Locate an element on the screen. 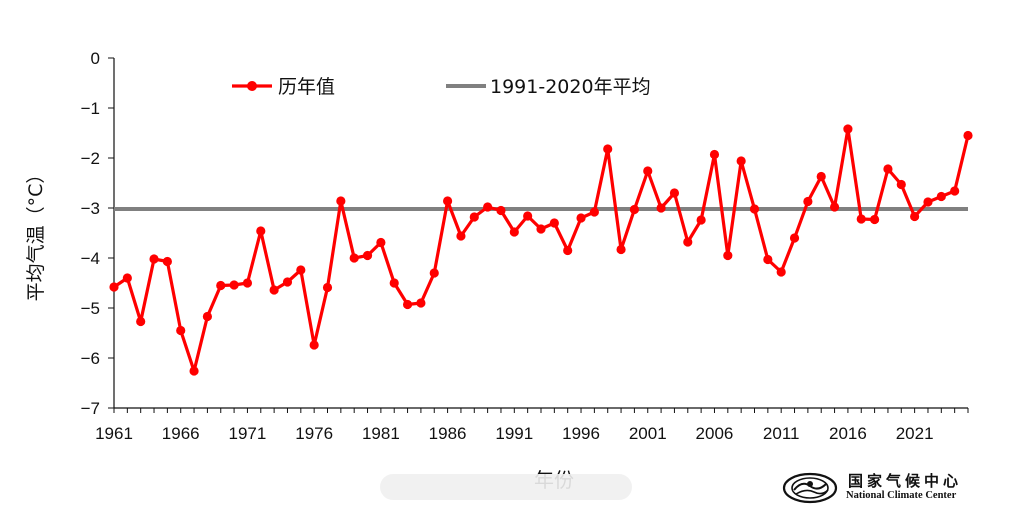  y-tick-label: −5 is located at coordinates (90, 308).